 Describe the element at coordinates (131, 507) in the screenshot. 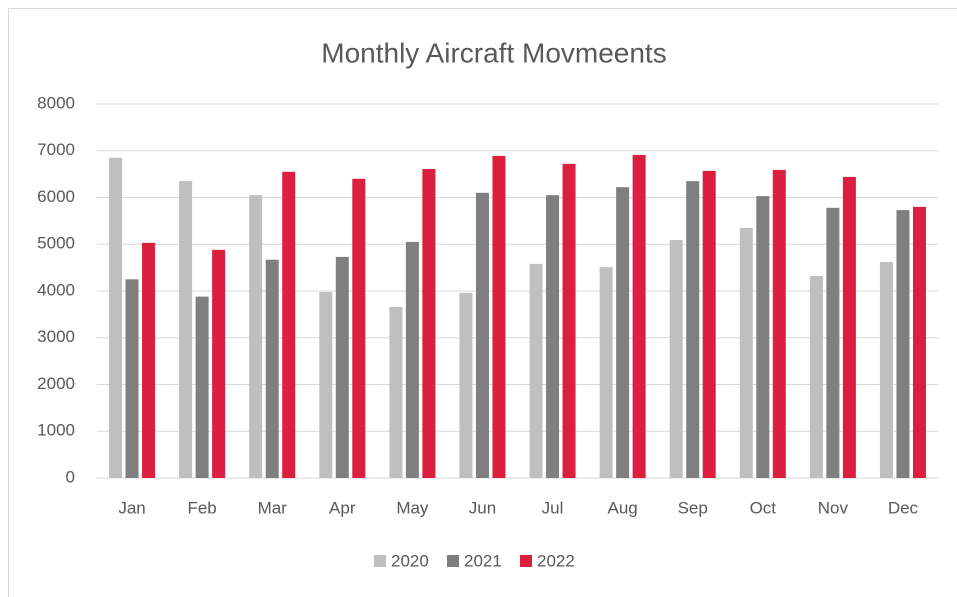

I see `x-tick-label: Jan` at that location.